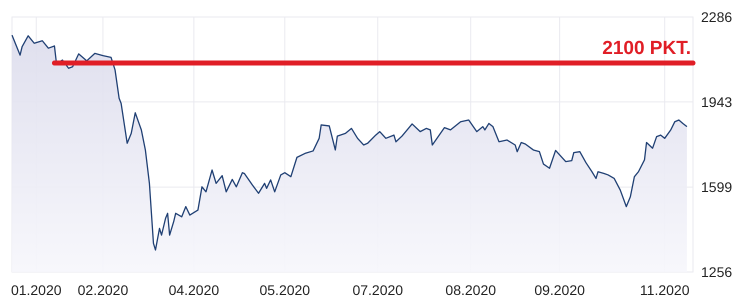  I want to click on y-tick-label: 1943, so click(716, 102).